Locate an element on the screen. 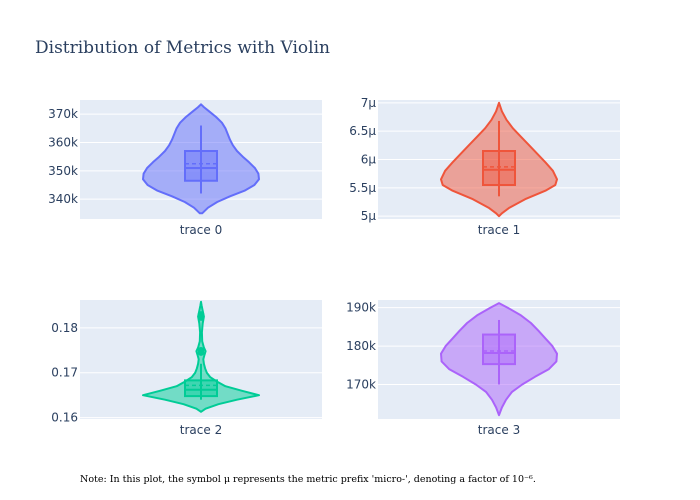 The image size is (700, 500). y-tick-label: 6μ is located at coordinates (369, 160).